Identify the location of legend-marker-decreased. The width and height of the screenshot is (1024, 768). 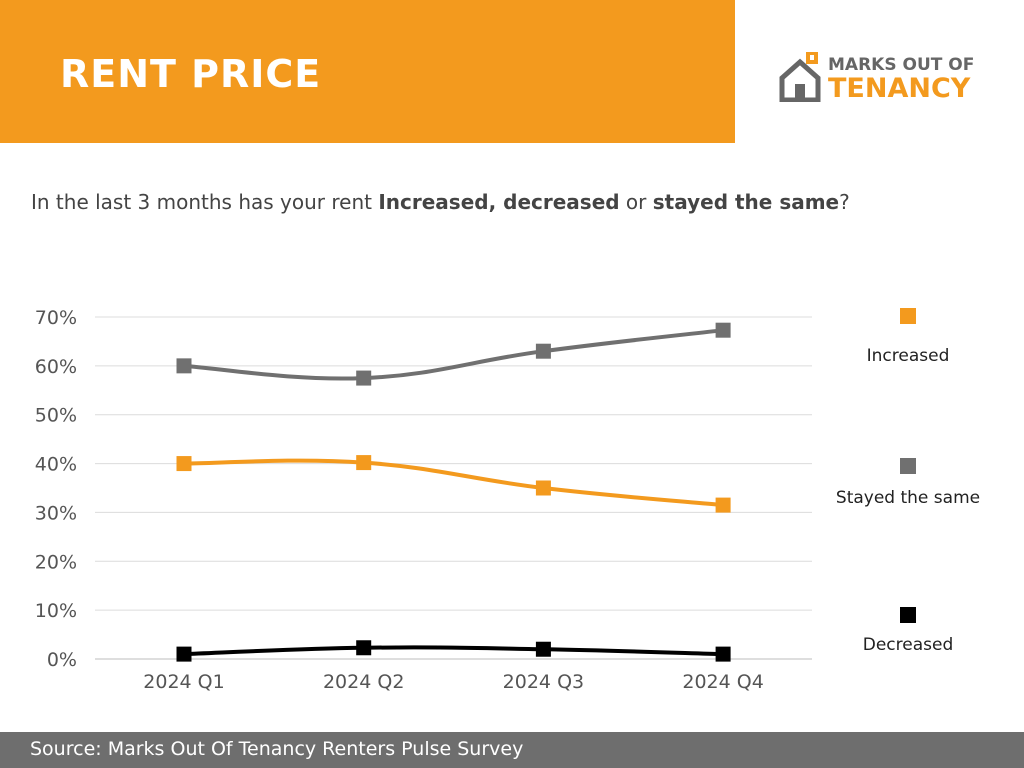
(908, 615).